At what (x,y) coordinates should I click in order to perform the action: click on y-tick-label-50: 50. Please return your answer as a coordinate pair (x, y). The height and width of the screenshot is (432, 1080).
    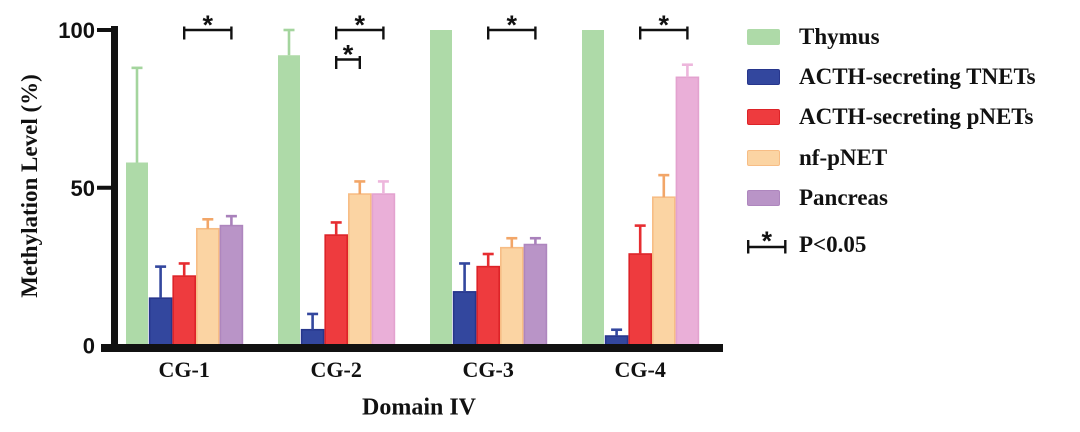
    Looking at the image, I should click on (83, 188).